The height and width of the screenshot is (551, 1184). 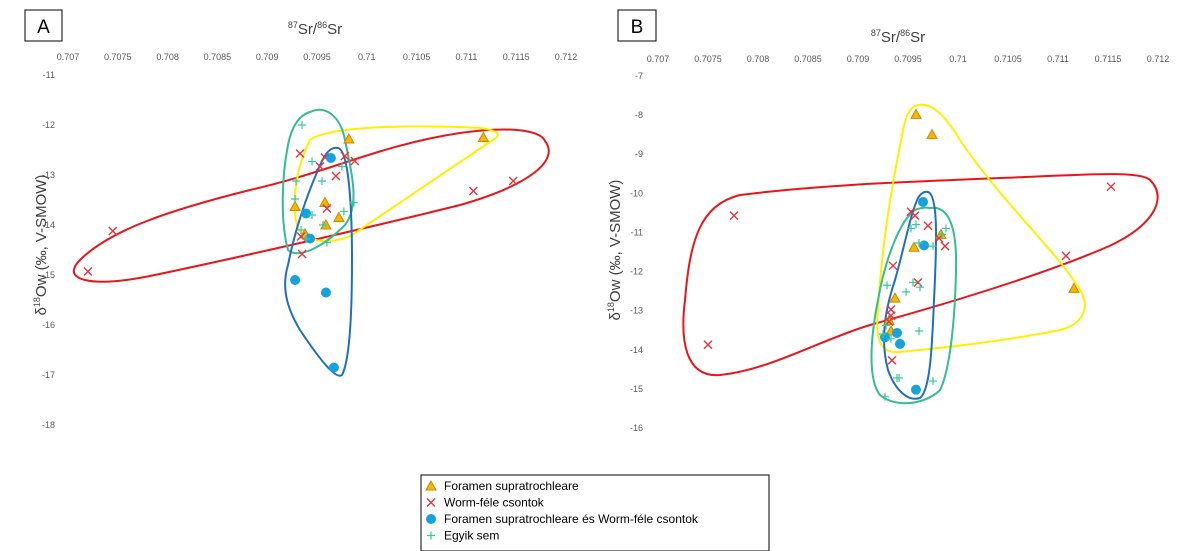 What do you see at coordinates (636, 193) in the screenshot?
I see `y-tick-label: -10` at bounding box center [636, 193].